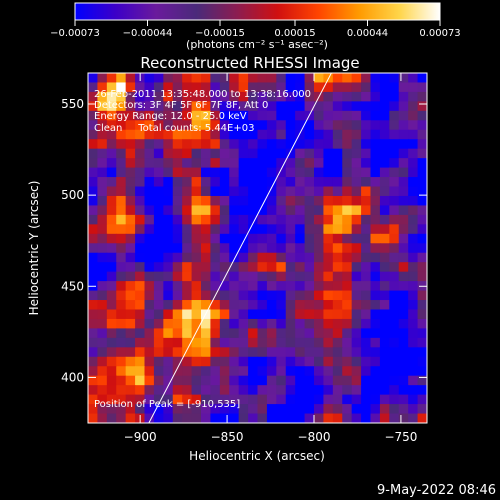 The image size is (500, 500). What do you see at coordinates (170, 116) in the screenshot?
I see `annotation-energy-range: Energy Range: 12.0 - 25.0 keV` at bounding box center [170, 116].